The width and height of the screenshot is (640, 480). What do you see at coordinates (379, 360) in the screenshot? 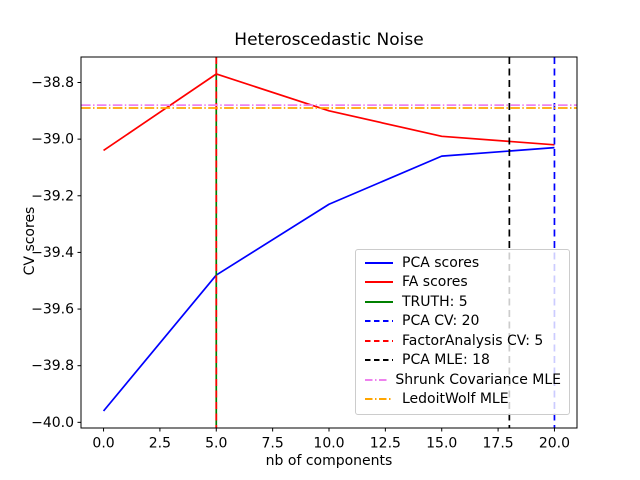
I see `pca-mle-18-legend-line-icon` at bounding box center [379, 360].